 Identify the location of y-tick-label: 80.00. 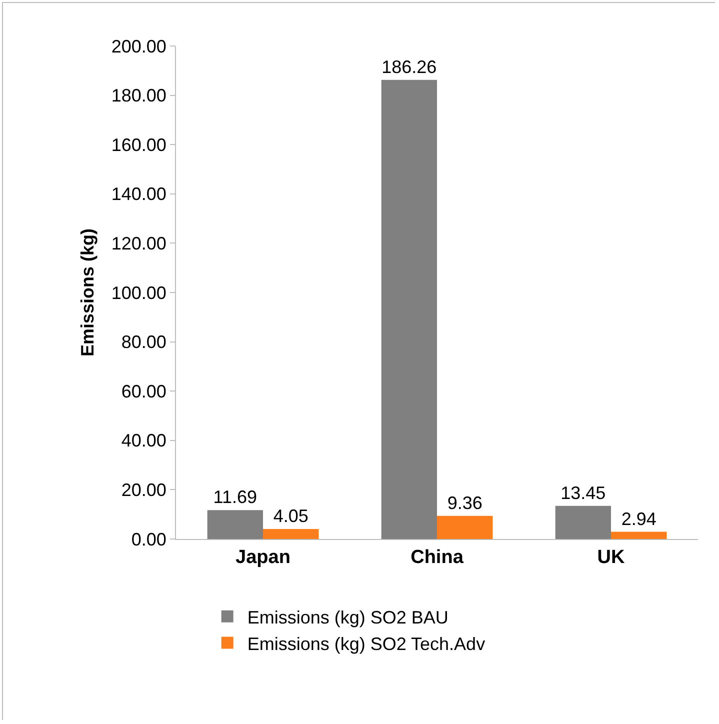
(143, 342).